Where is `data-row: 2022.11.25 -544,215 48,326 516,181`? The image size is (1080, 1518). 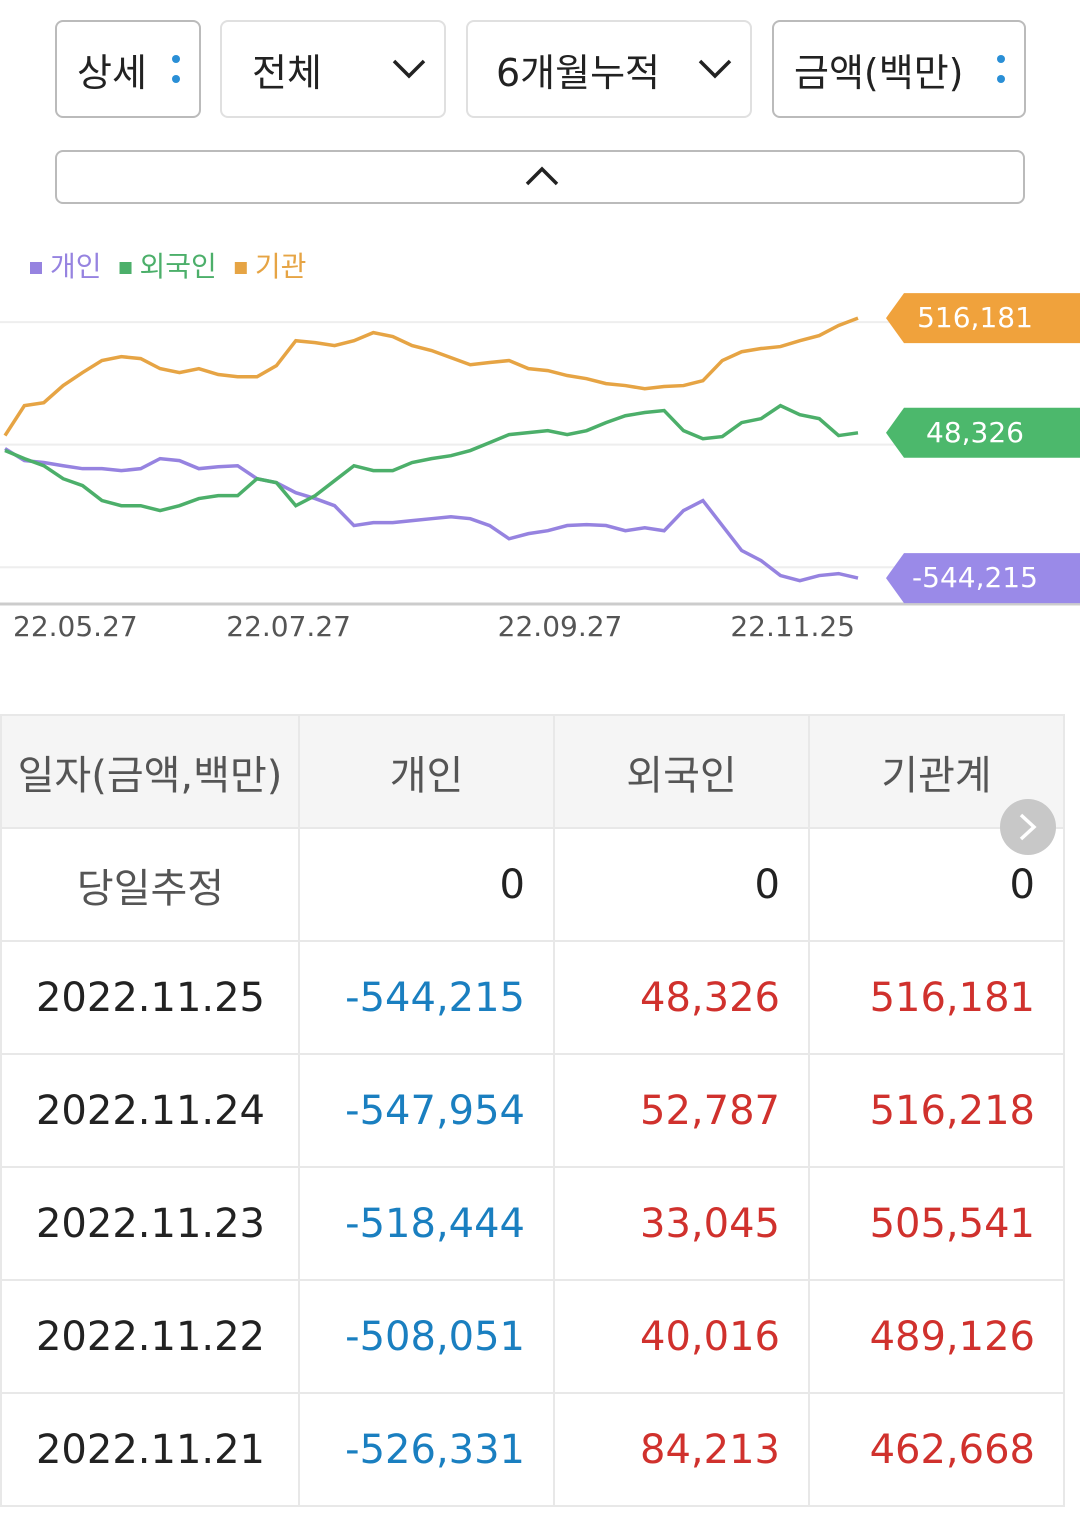 data-row: 2022.11.25 -544,215 48,326 516,181 is located at coordinates (532, 997).